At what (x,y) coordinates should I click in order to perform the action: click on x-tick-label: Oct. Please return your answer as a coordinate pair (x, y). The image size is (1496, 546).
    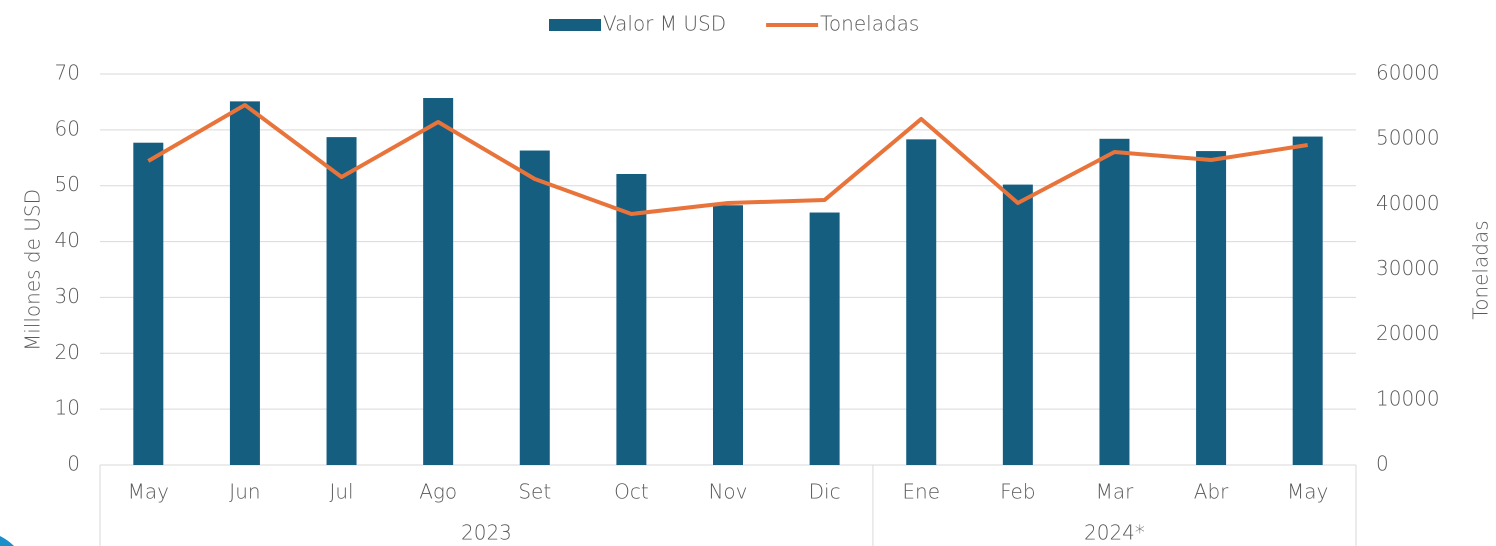
    Looking at the image, I should click on (631, 492).